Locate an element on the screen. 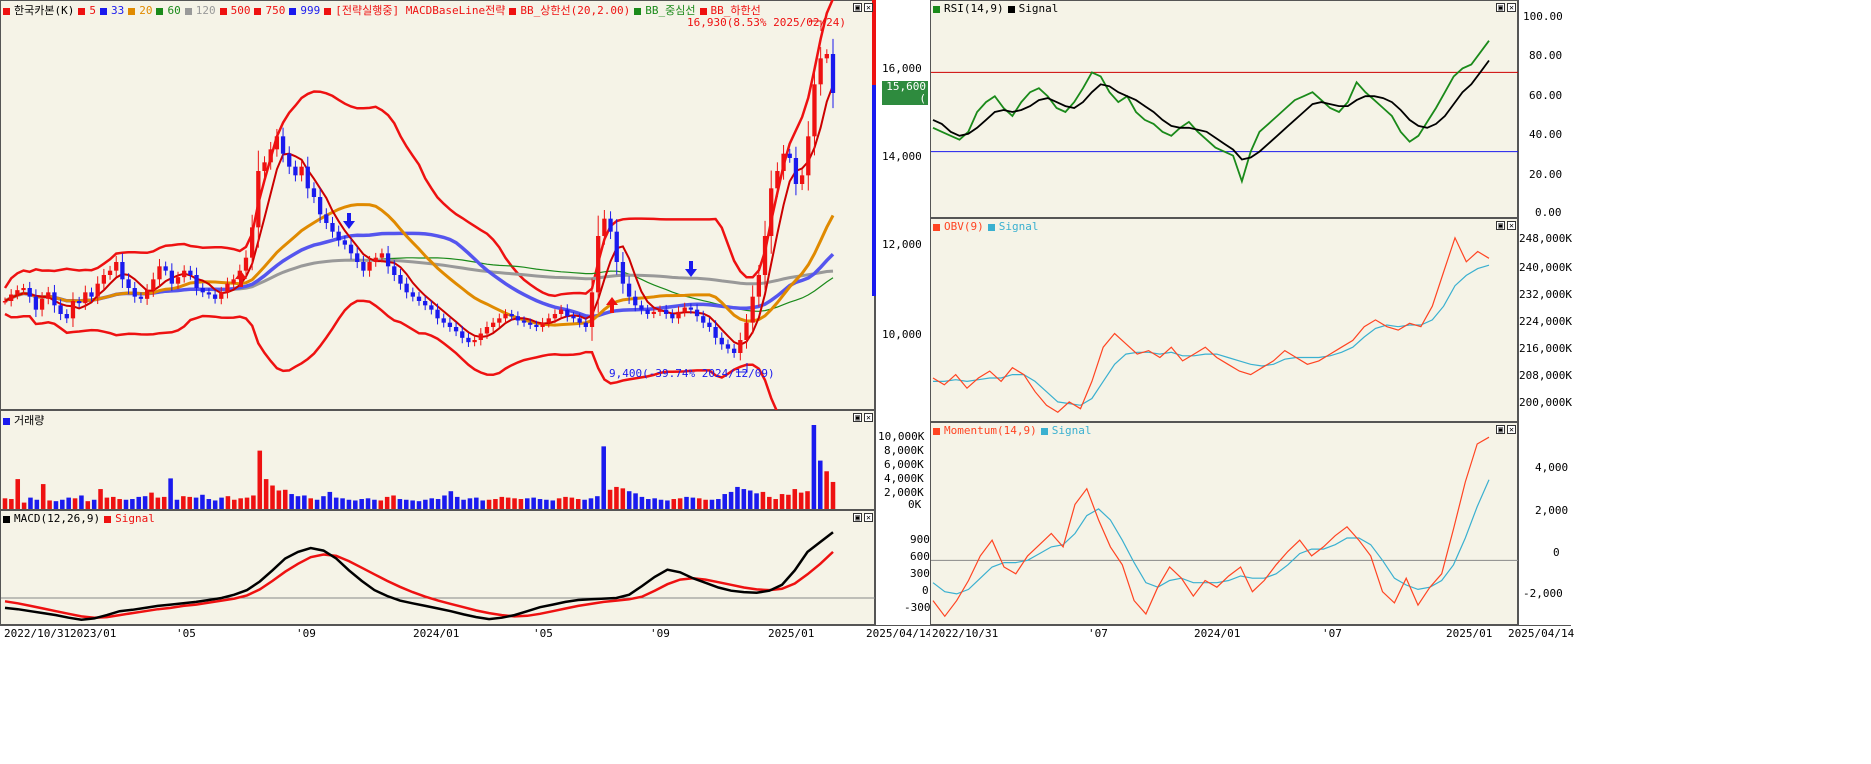 This screenshot has height=764, width=1871. y-tick: 216,000K is located at coordinates (1545, 348).